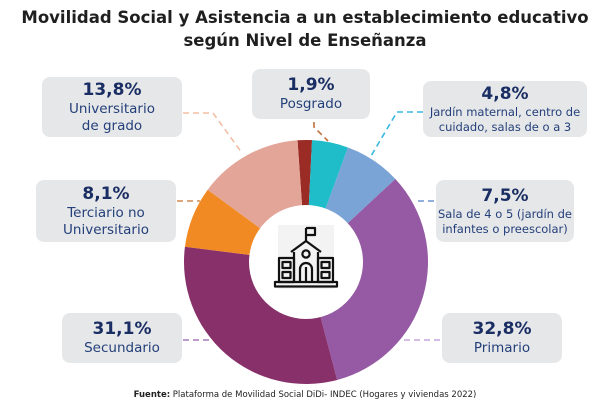 The image size is (610, 410). Describe the element at coordinates (106, 229) in the screenshot. I see `label-terciario-line2: Universitario` at that location.